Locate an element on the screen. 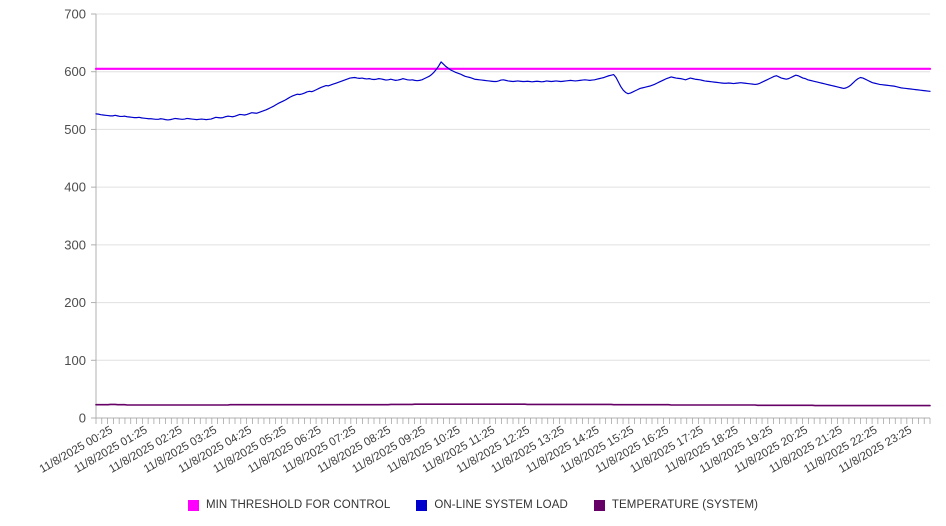 This screenshot has width=946, height=526. y-tick-label: 200 is located at coordinates (75, 302).